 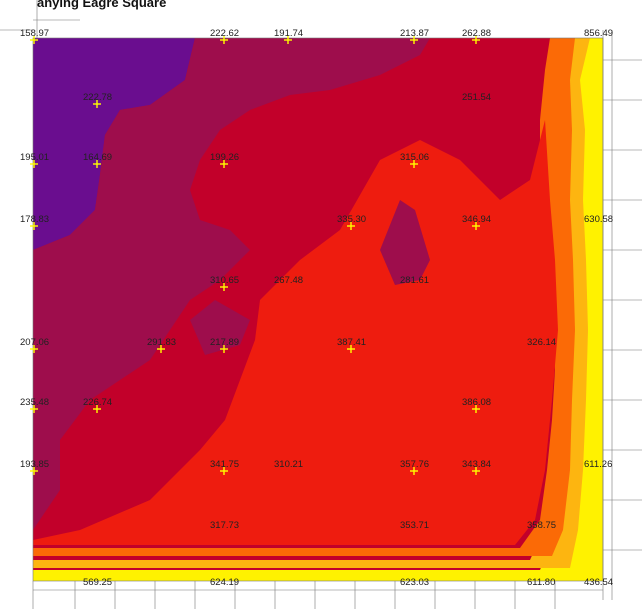 I want to click on value-label: 207.06, so click(x=35, y=342).